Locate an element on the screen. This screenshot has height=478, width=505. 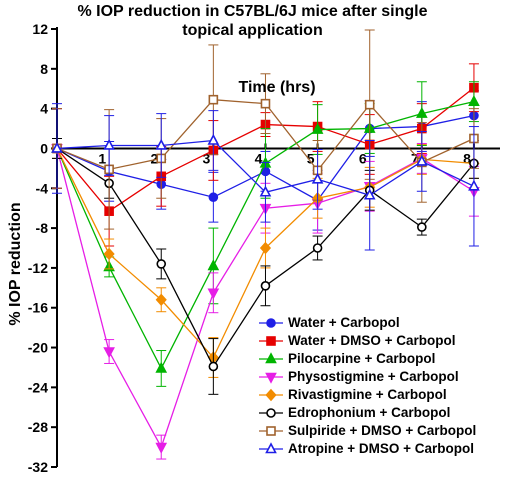
legend-item: Sulpiride + DMSO + Carbopol is located at coordinates (380, 431).